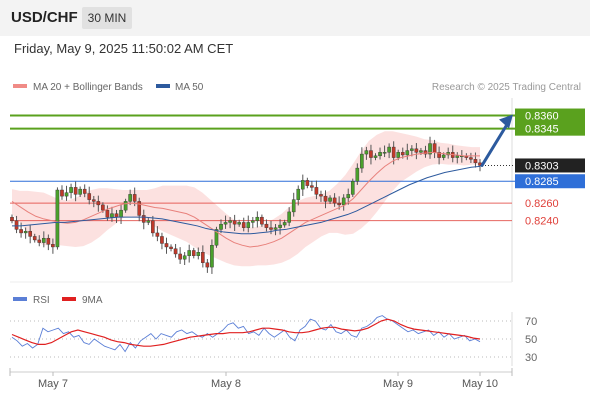 Image resolution: width=590 pixels, height=400 pixels. I want to click on pivot-tag, so click(550, 181).